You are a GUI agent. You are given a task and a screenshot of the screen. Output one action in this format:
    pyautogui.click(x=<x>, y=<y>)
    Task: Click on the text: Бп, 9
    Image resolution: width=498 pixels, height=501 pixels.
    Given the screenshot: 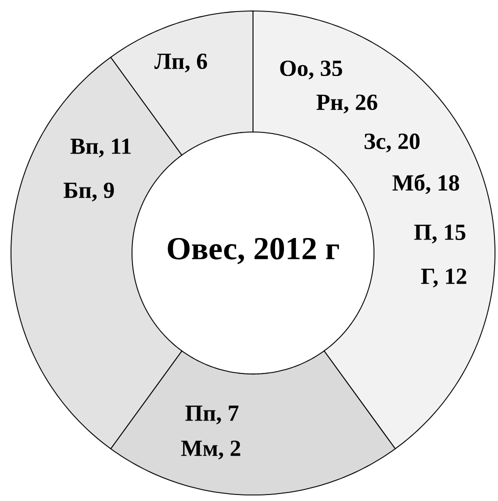 What is the action you would take?
    pyautogui.click(x=89, y=192)
    